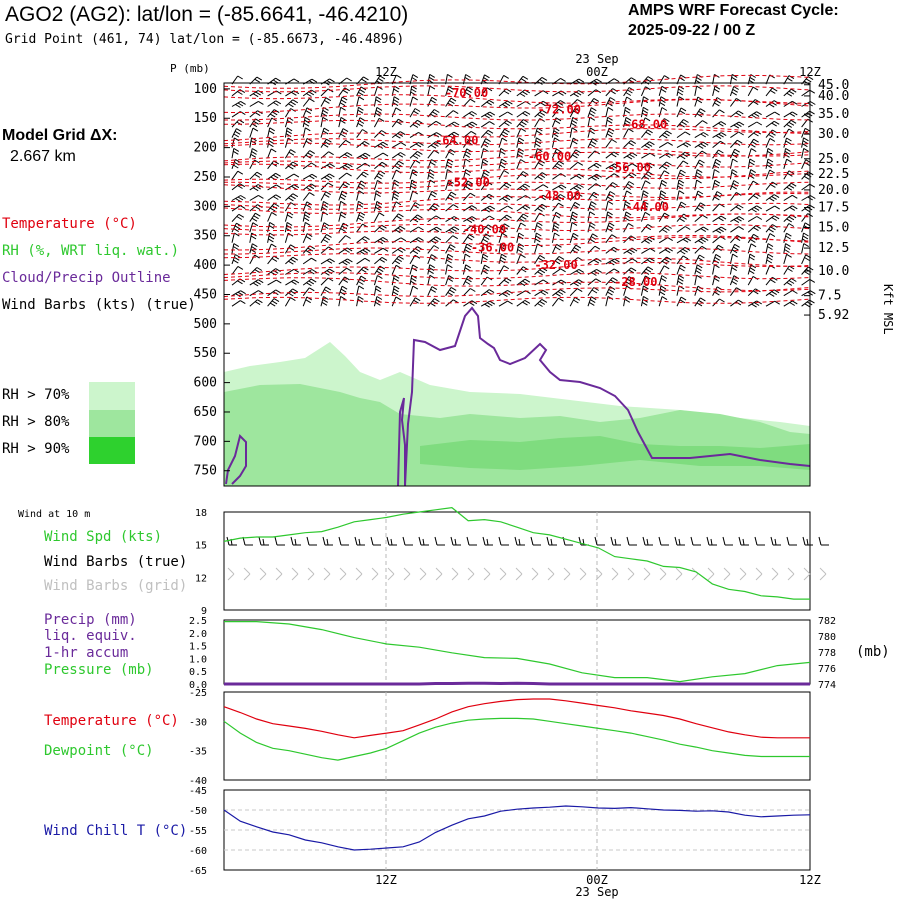 This screenshot has width=900, height=900. Describe the element at coordinates (615, 453) in the screenshot. I see `rh-90-region` at that location.